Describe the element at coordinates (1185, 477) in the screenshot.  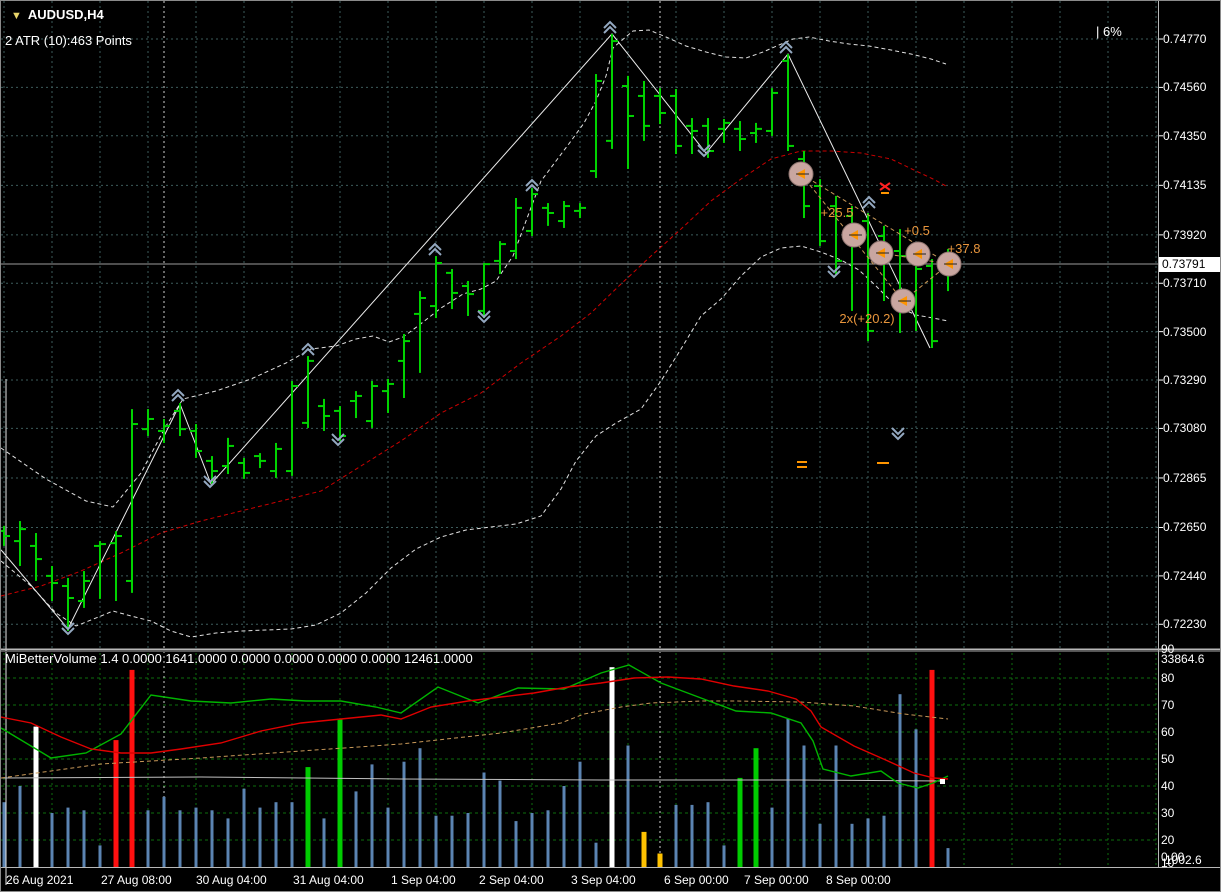
I see `price-label: 0.72865` at that location.